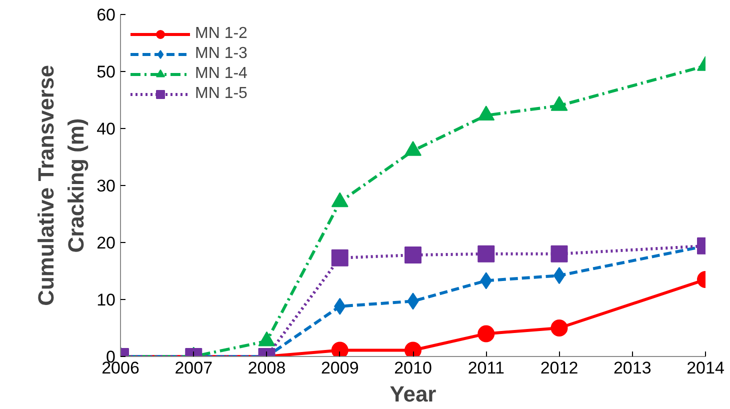 This screenshot has width=730, height=409. I want to click on x-tick-label: 2010, so click(413, 368).